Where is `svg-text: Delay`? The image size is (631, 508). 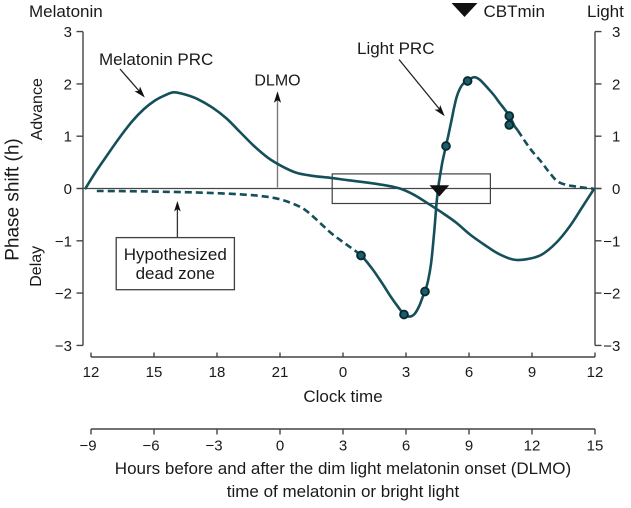
svg-text: Delay is located at coordinates (36, 266).